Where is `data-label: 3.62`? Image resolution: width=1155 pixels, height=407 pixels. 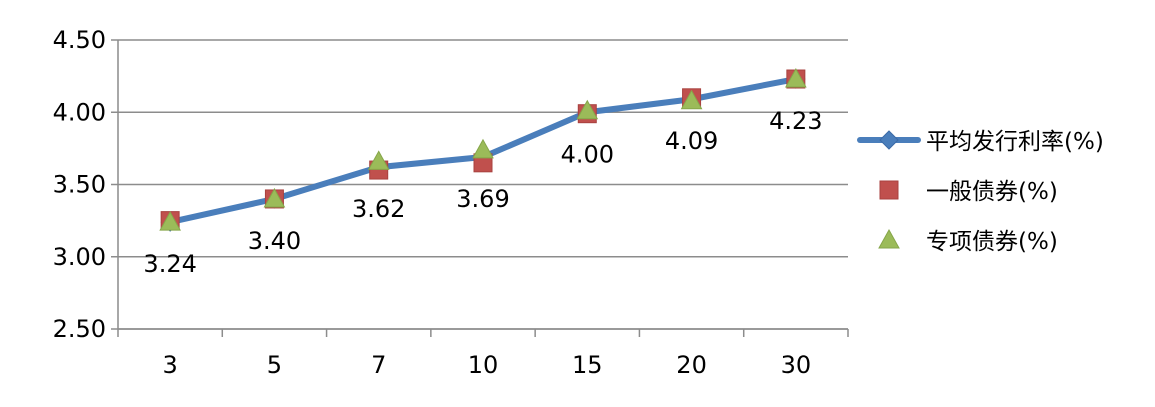 data-label: 3.62 is located at coordinates (378, 209).